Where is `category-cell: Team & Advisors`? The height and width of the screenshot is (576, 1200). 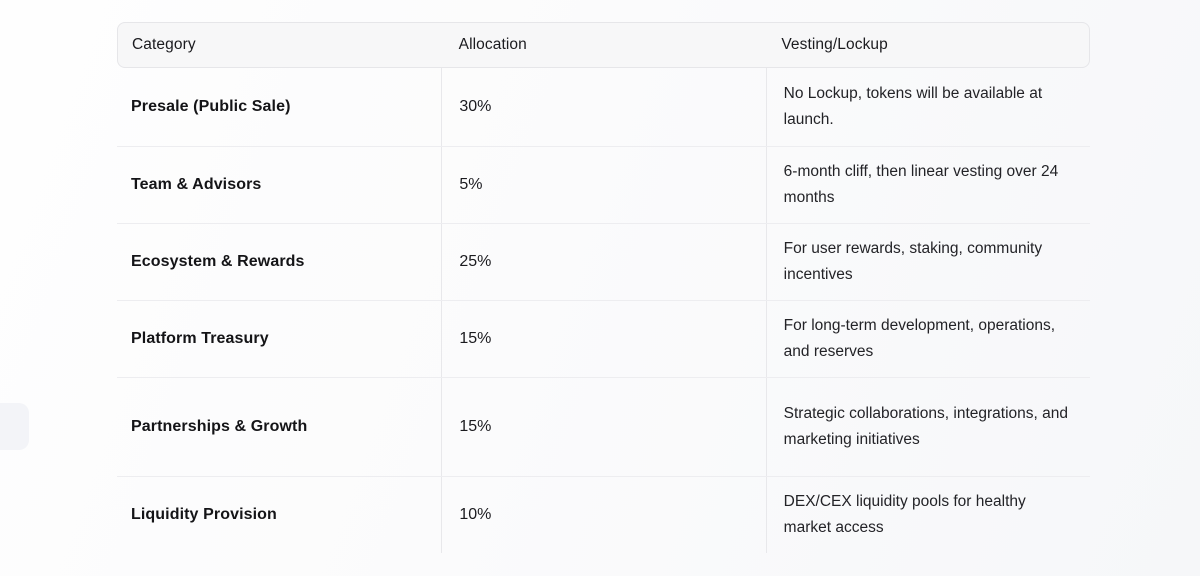
category-cell: Team & Advisors is located at coordinates (279, 185).